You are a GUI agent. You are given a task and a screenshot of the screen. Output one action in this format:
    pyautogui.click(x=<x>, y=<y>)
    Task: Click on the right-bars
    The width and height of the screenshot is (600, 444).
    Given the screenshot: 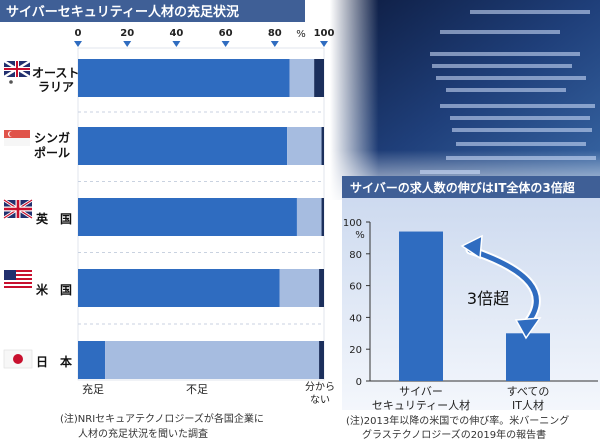 What is the action you would take?
    pyautogui.click(x=474, y=306)
    